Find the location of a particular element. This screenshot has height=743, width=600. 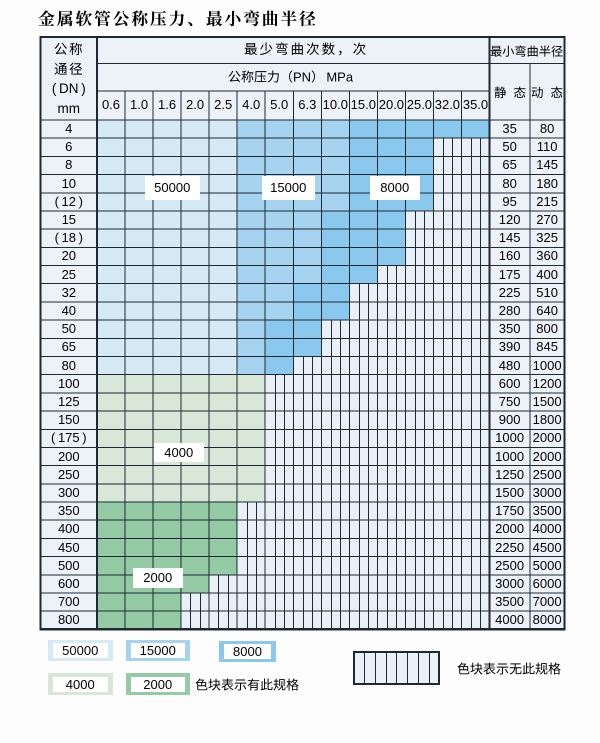

svg-text: MPa is located at coordinates (340, 76).